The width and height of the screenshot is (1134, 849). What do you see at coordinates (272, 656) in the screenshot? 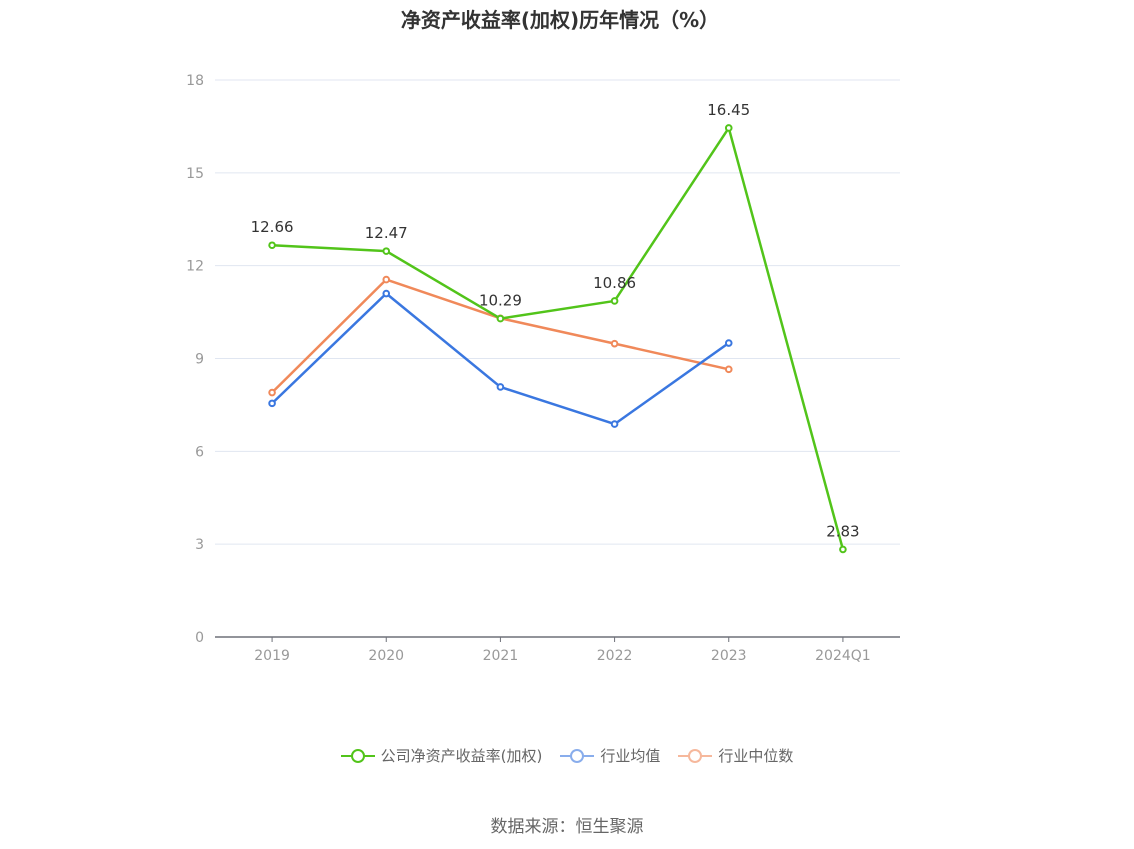
I see `x-tick-label: 2019` at bounding box center [272, 656].